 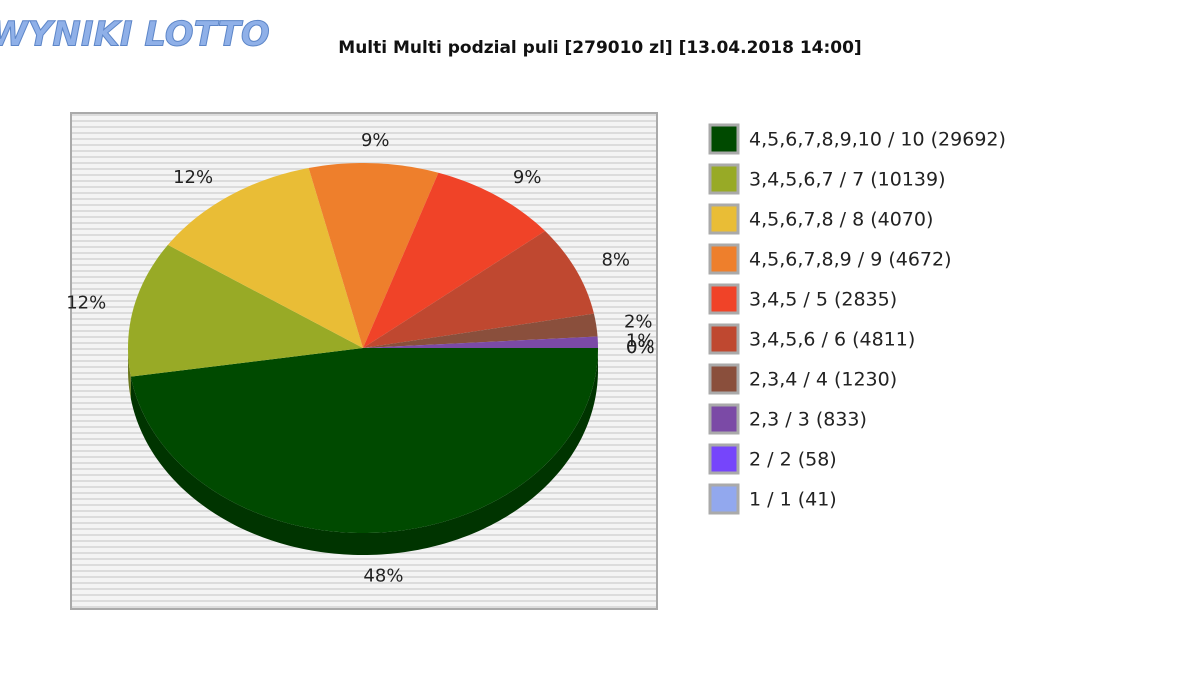 What do you see at coordinates (832, 340) in the screenshot?
I see `legend-label: 3,4,5,6 / 6 (4811)` at bounding box center [832, 340].